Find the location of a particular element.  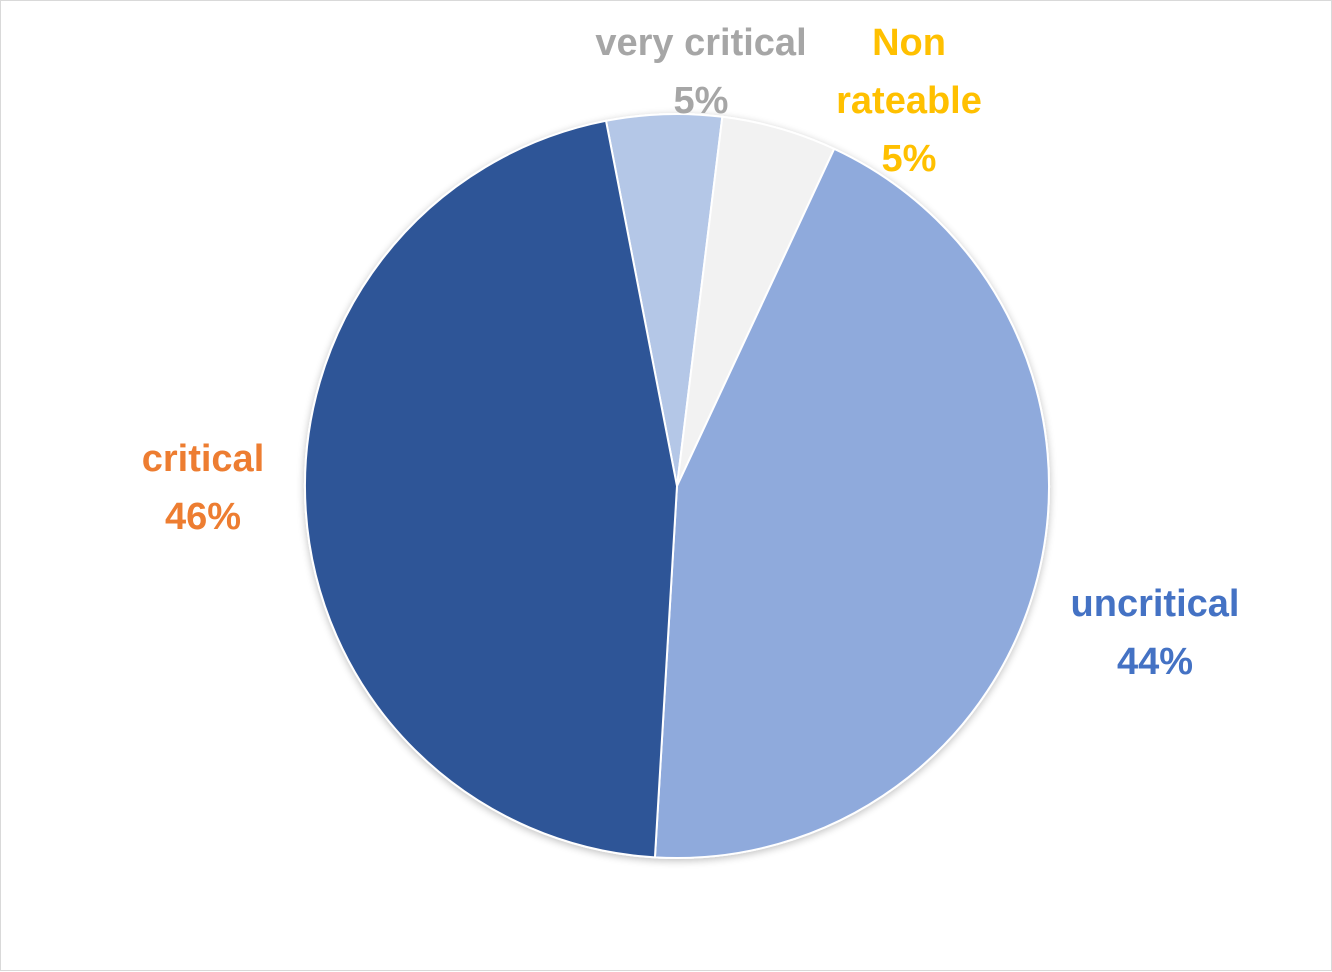

label-very-critical-name: very critical is located at coordinates (700, 43).